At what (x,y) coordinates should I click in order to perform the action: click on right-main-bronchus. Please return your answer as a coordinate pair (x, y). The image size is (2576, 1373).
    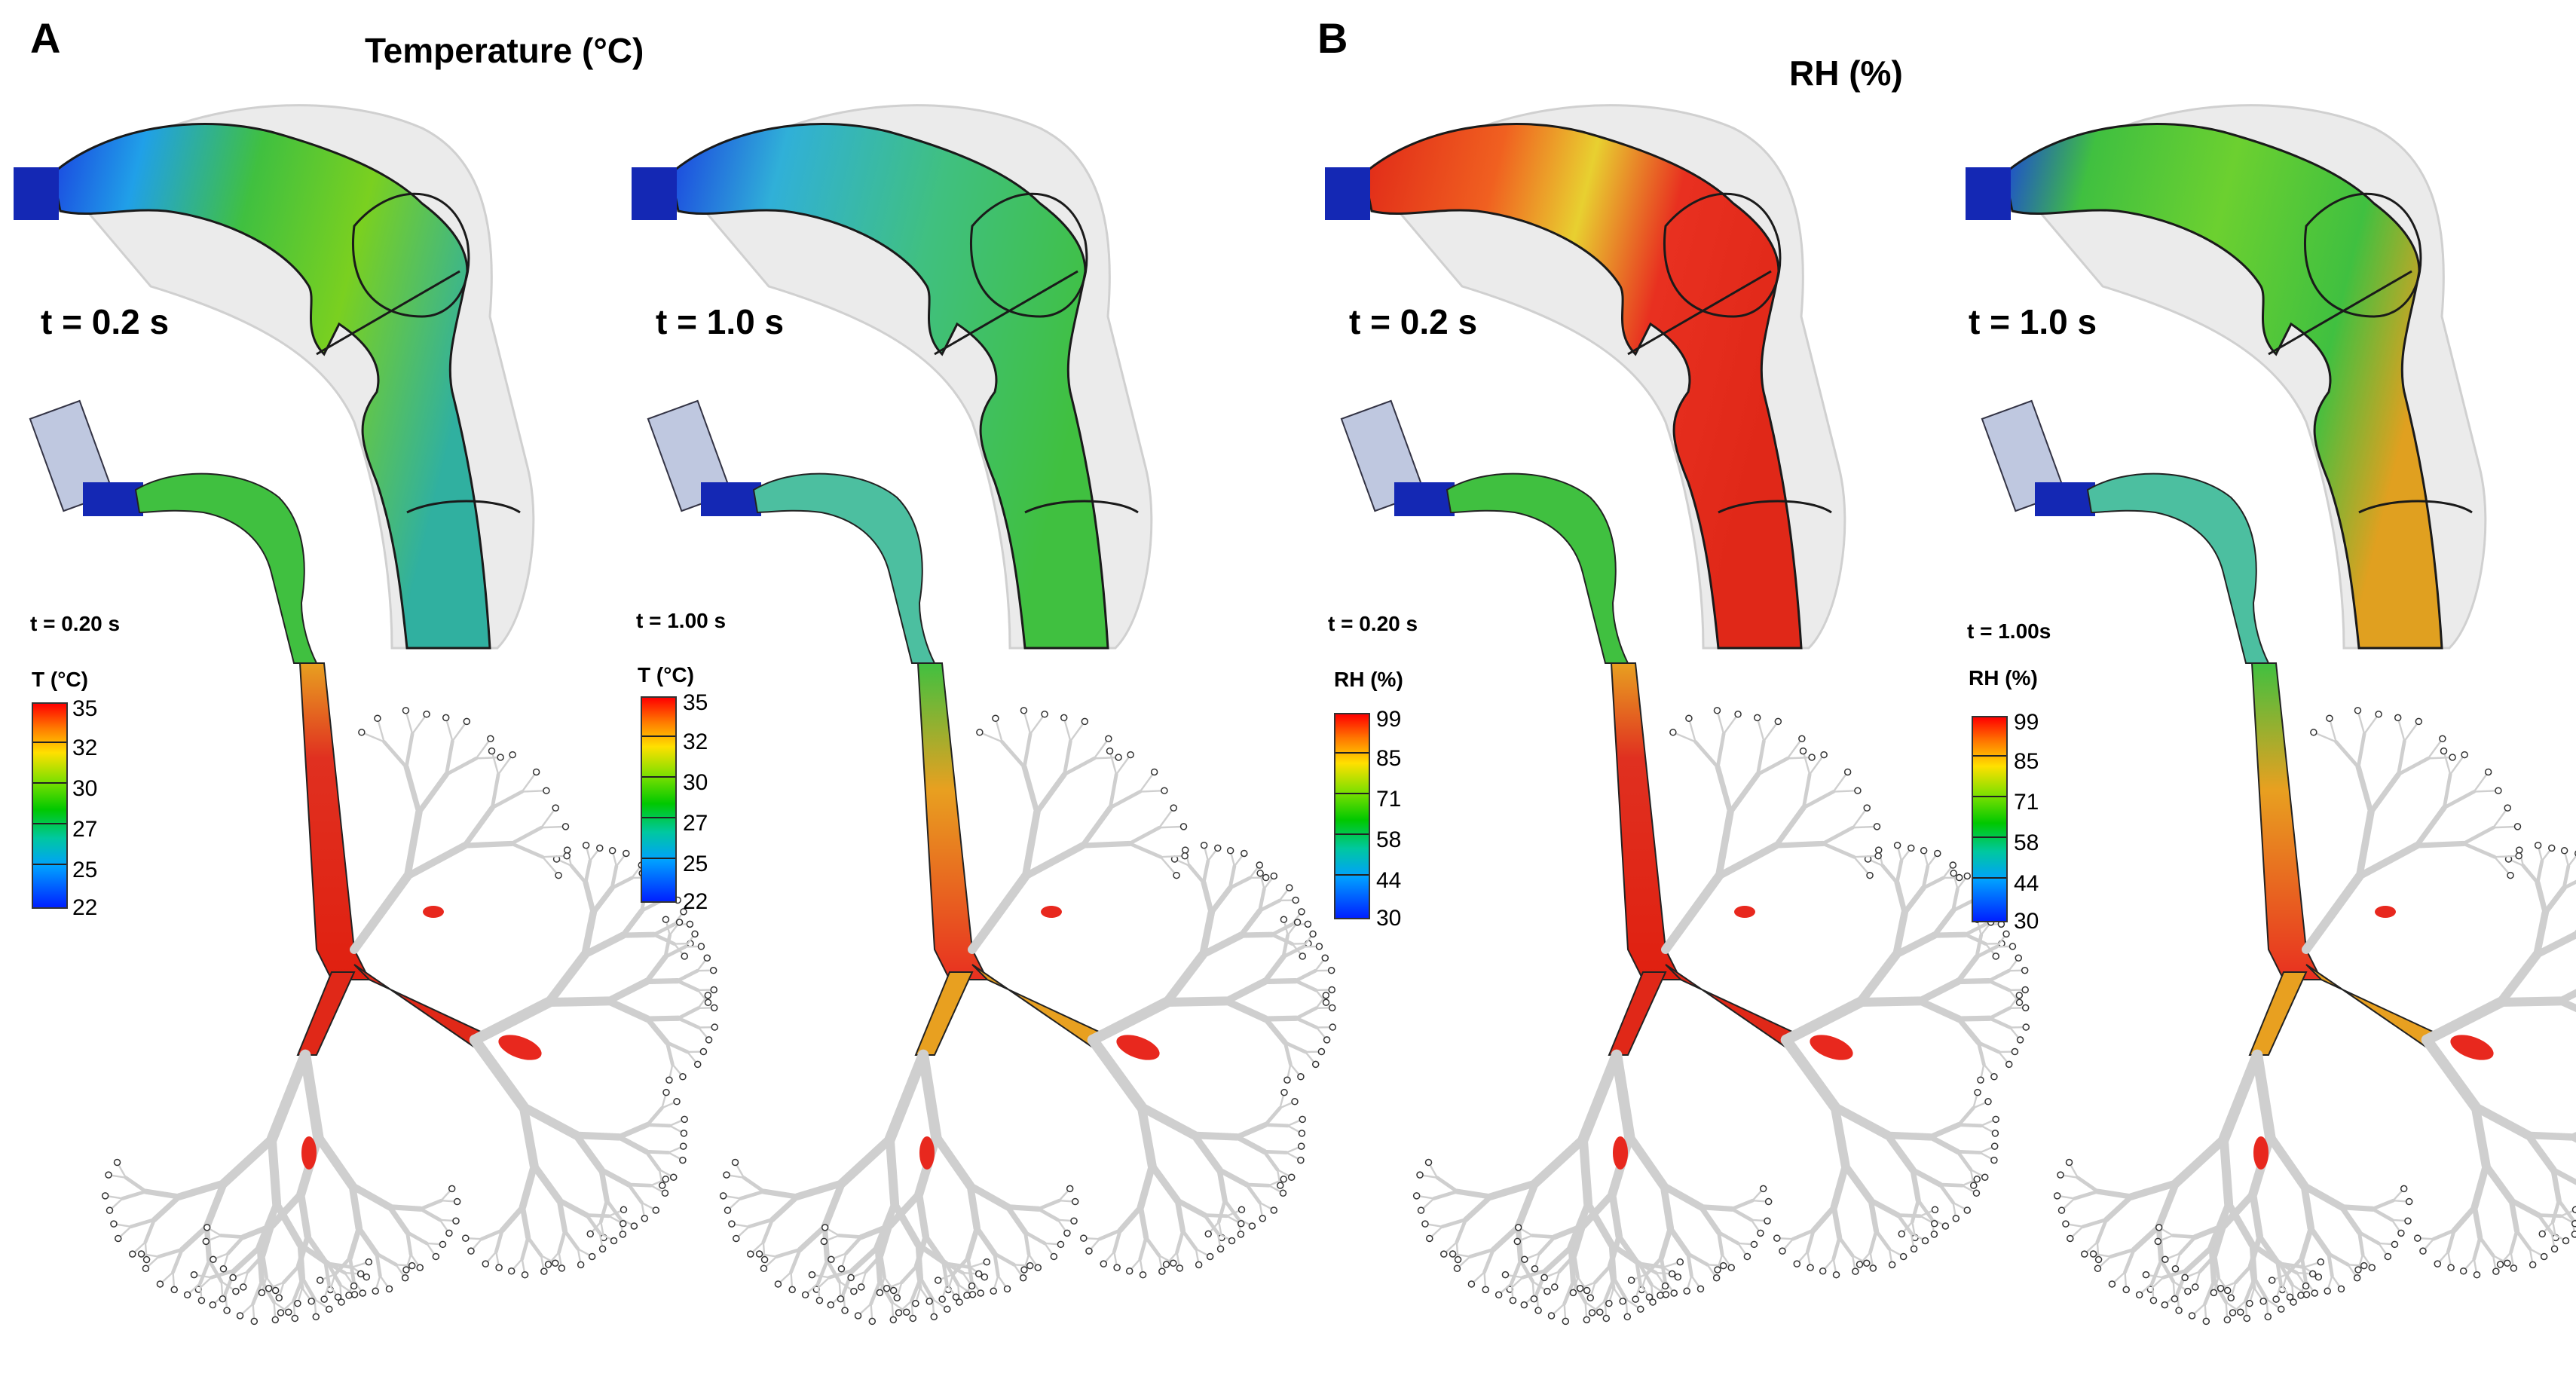
    Looking at the image, I should click on (2370, 1007).